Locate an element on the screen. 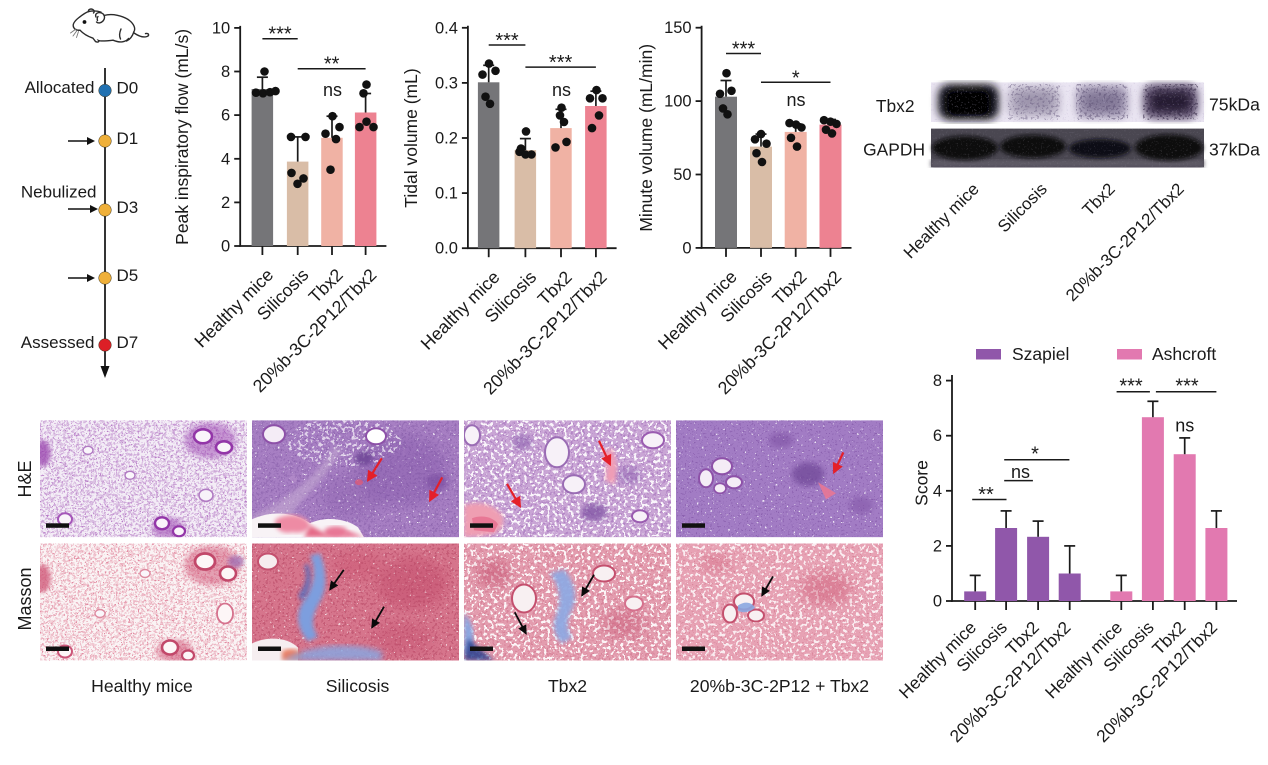 Image resolution: width=1268 pixels, height=765 pixels. svg-text: Score is located at coordinates (922, 483).